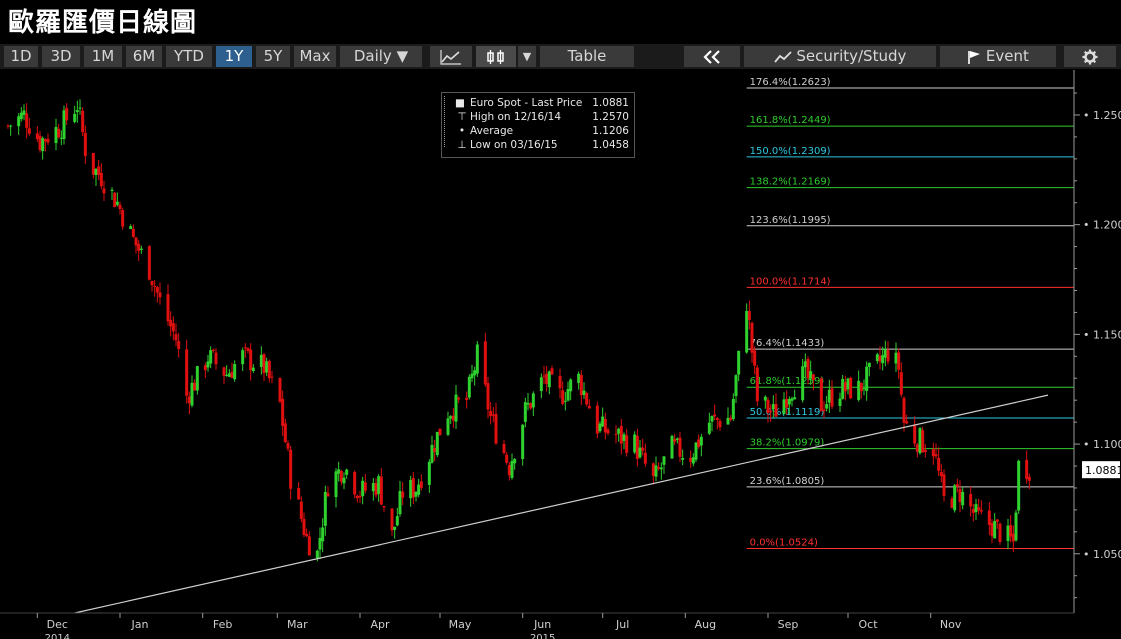 This screenshot has height=639, width=1121. I want to click on range-button-6m: 6M, so click(144, 56).